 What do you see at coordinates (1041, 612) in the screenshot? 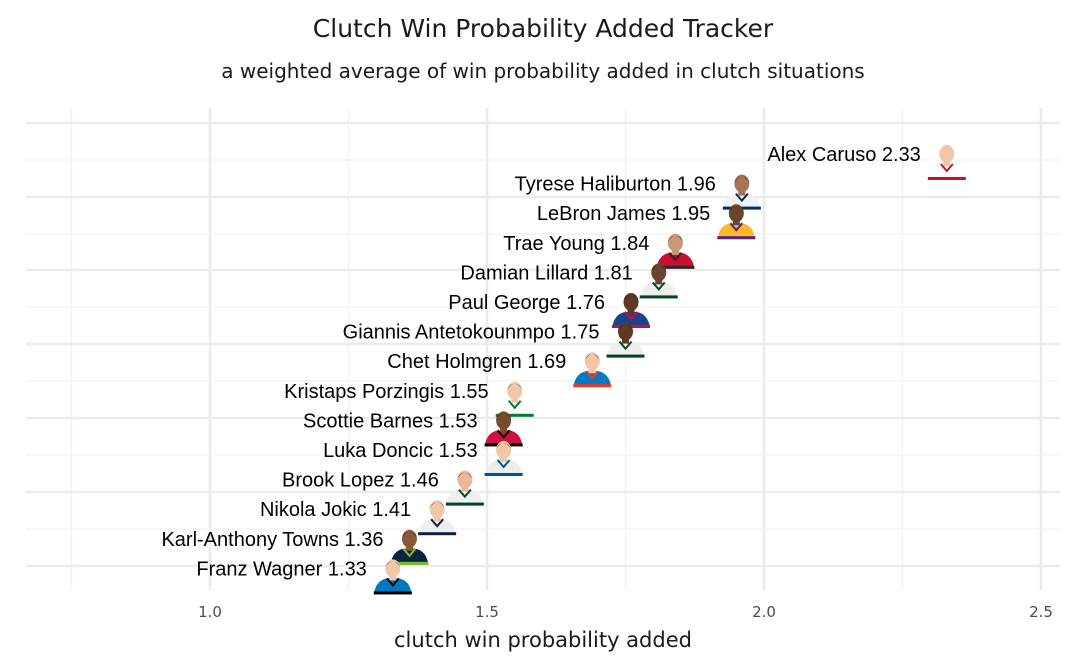
I see `x-tick-label: 2.5` at bounding box center [1041, 612].